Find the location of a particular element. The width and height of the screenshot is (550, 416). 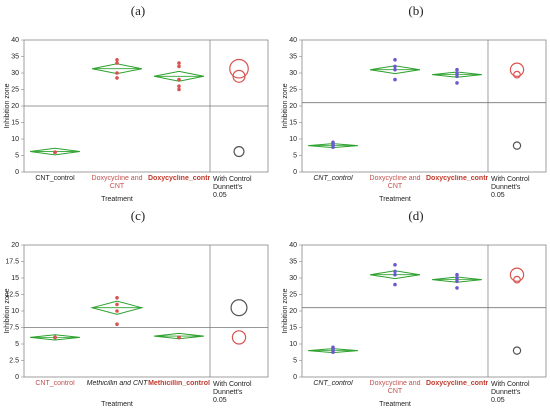

x-category-text: Methicillin and CNT is located at coordinates (117, 383).